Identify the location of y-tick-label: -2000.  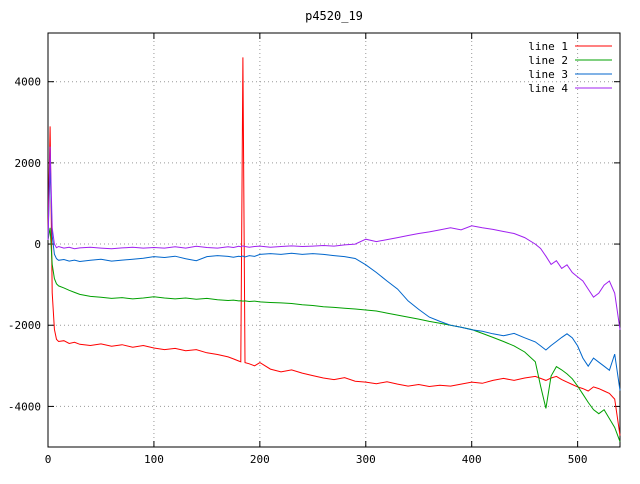
(24, 325).